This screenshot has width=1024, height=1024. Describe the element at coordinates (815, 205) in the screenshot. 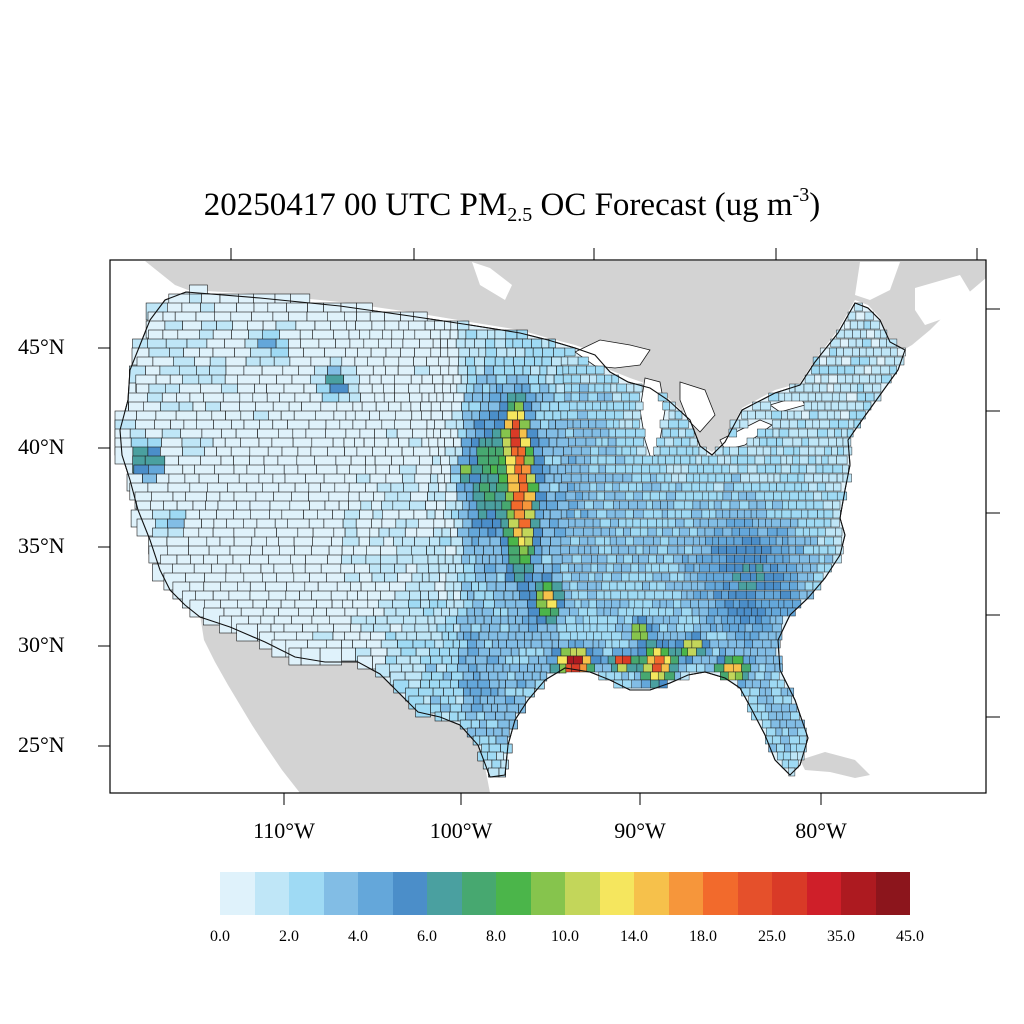

I see `title-suffix: )` at that location.